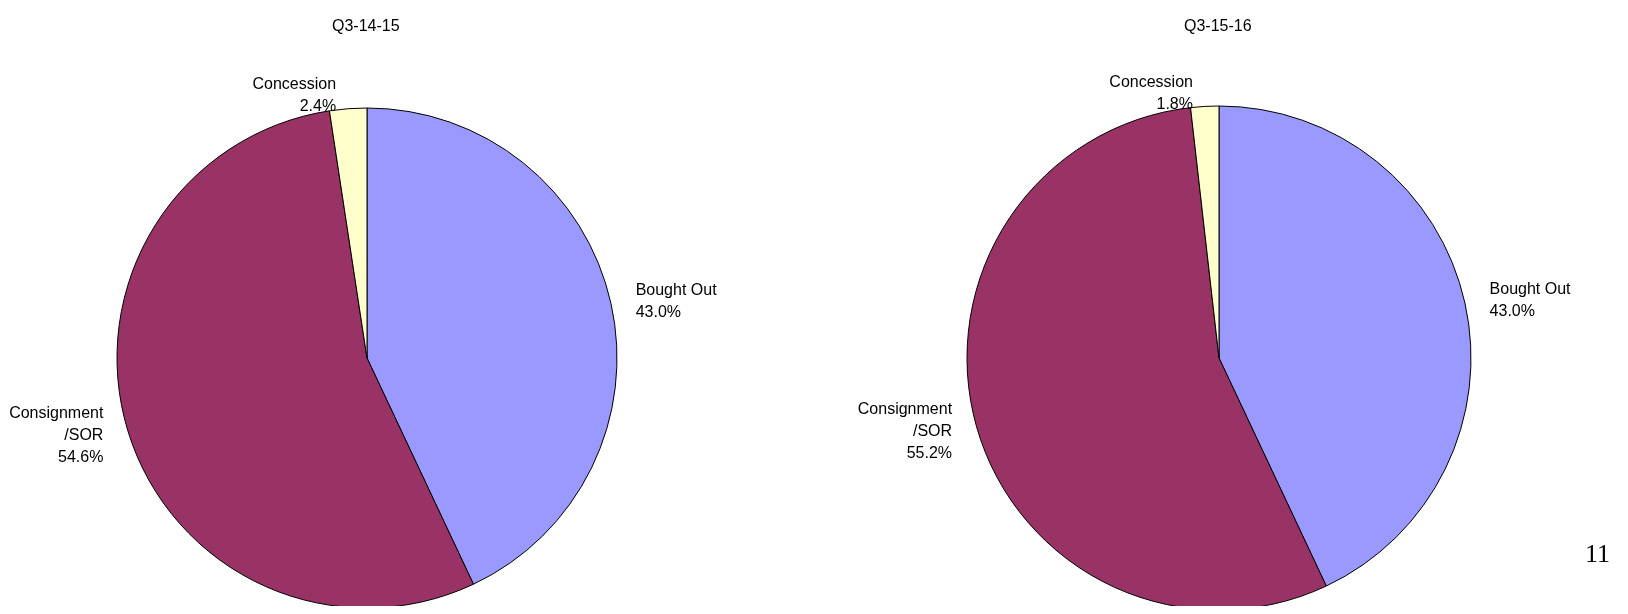 Image resolution: width=1628 pixels, height=614 pixels. I want to click on chart-title: Q3-15-16, so click(1218, 25).